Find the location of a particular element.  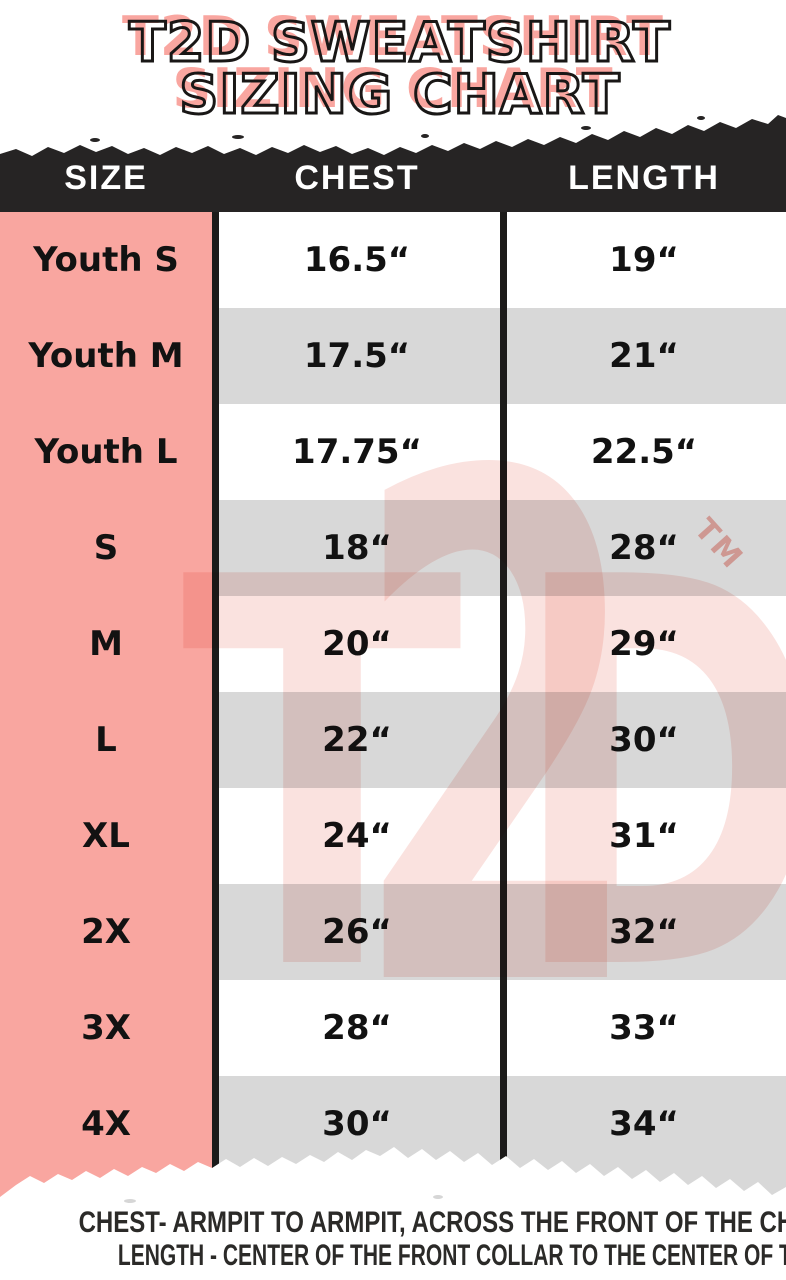

length-value: 29“ is located at coordinates (644, 644).